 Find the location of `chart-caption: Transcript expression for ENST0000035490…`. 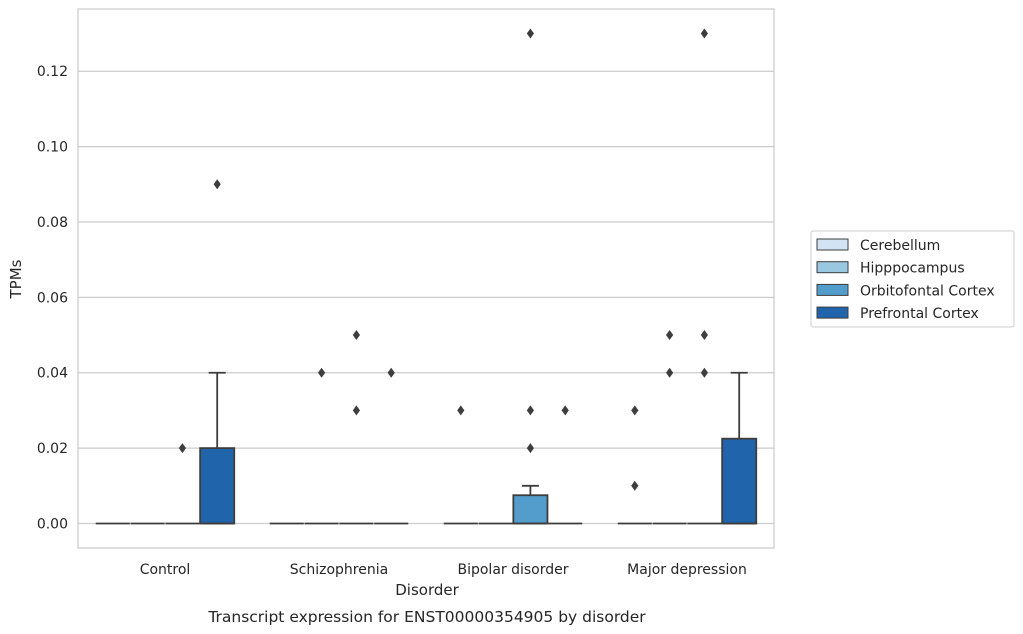

chart-caption: Transcript expression for ENST0000035490… is located at coordinates (426, 617).